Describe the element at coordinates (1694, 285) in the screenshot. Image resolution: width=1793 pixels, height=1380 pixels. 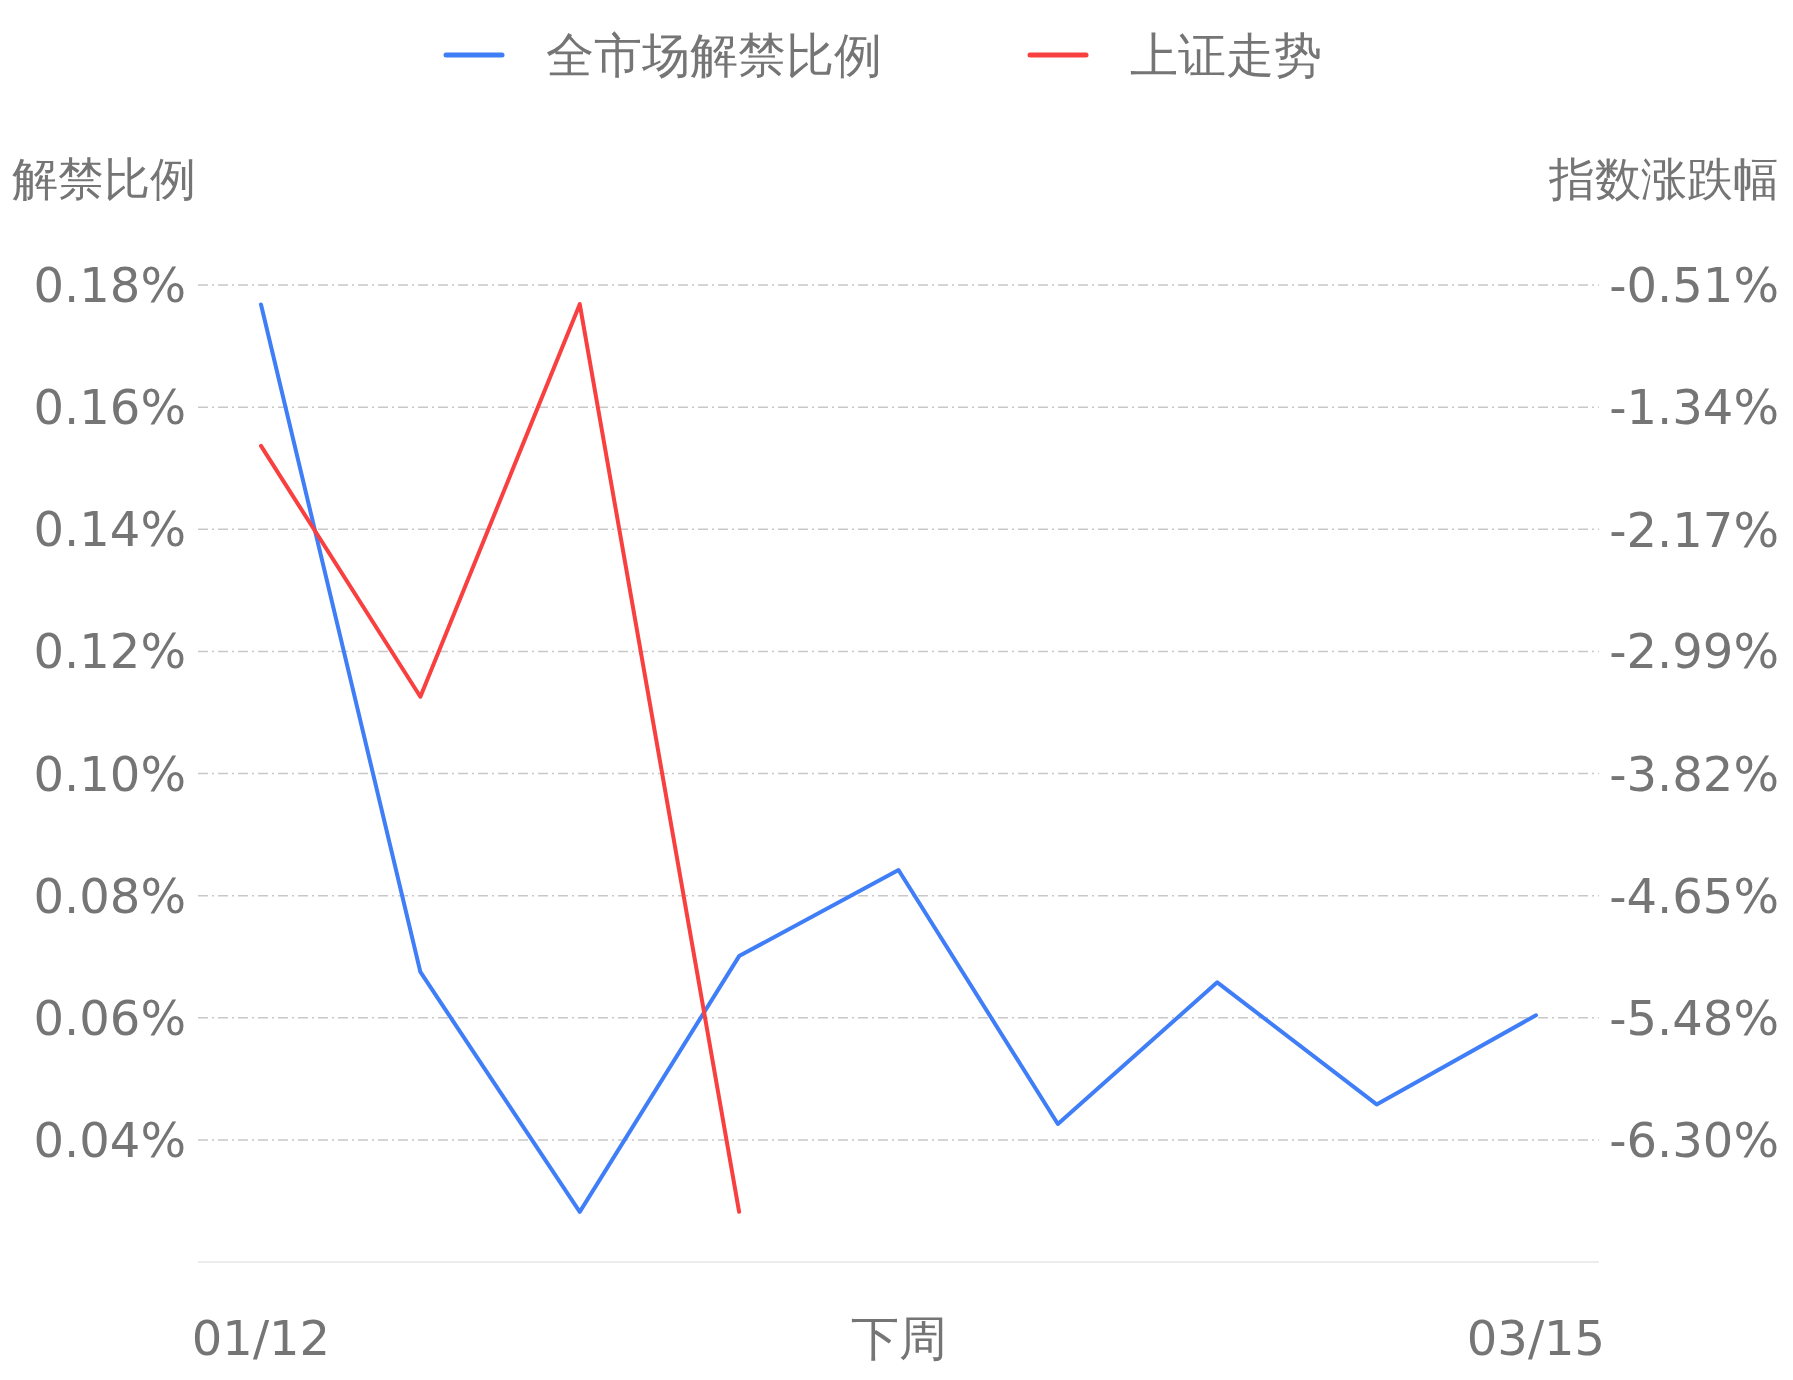
I see `y2tick: -0.51%` at that location.